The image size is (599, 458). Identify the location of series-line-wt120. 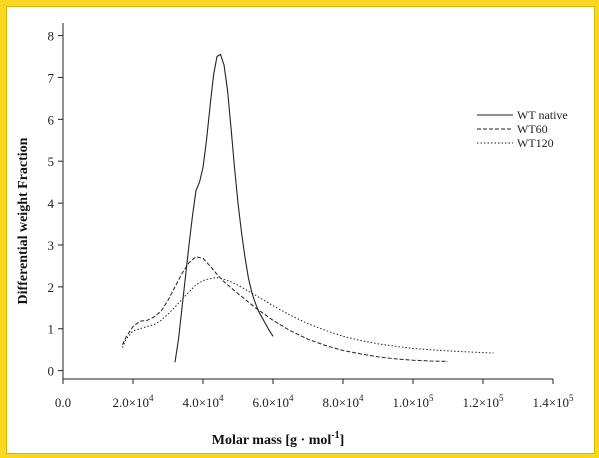
(308, 315).